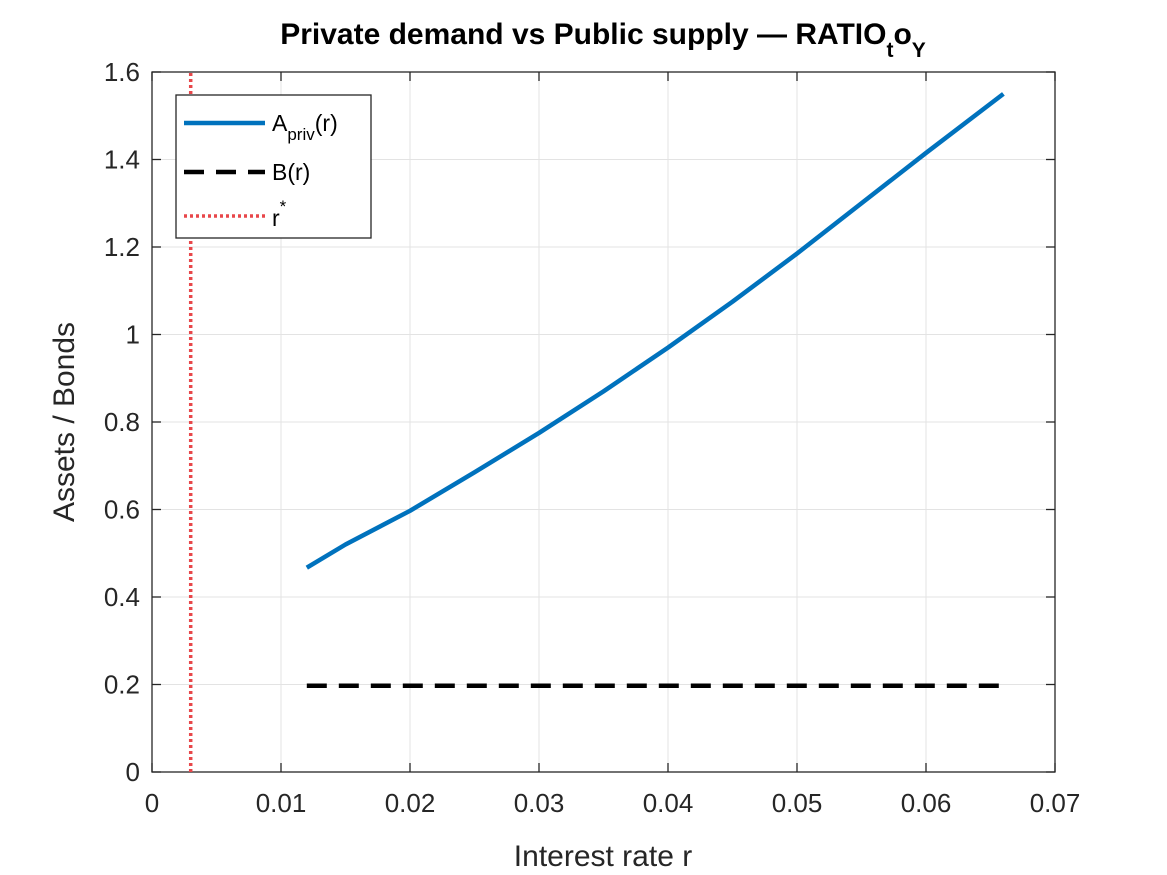  I want to click on x-tick-label: 0.04, so click(668, 803).